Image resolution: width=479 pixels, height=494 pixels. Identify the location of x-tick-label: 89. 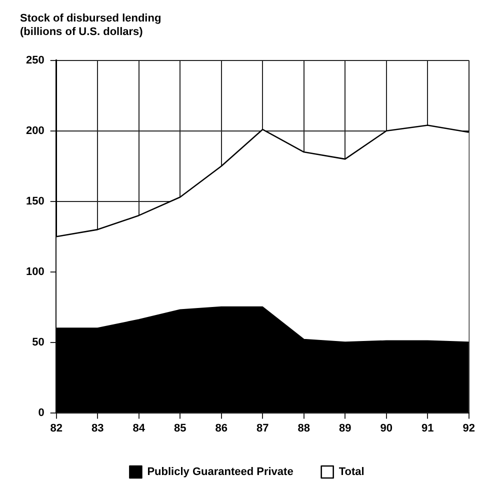
(345, 428).